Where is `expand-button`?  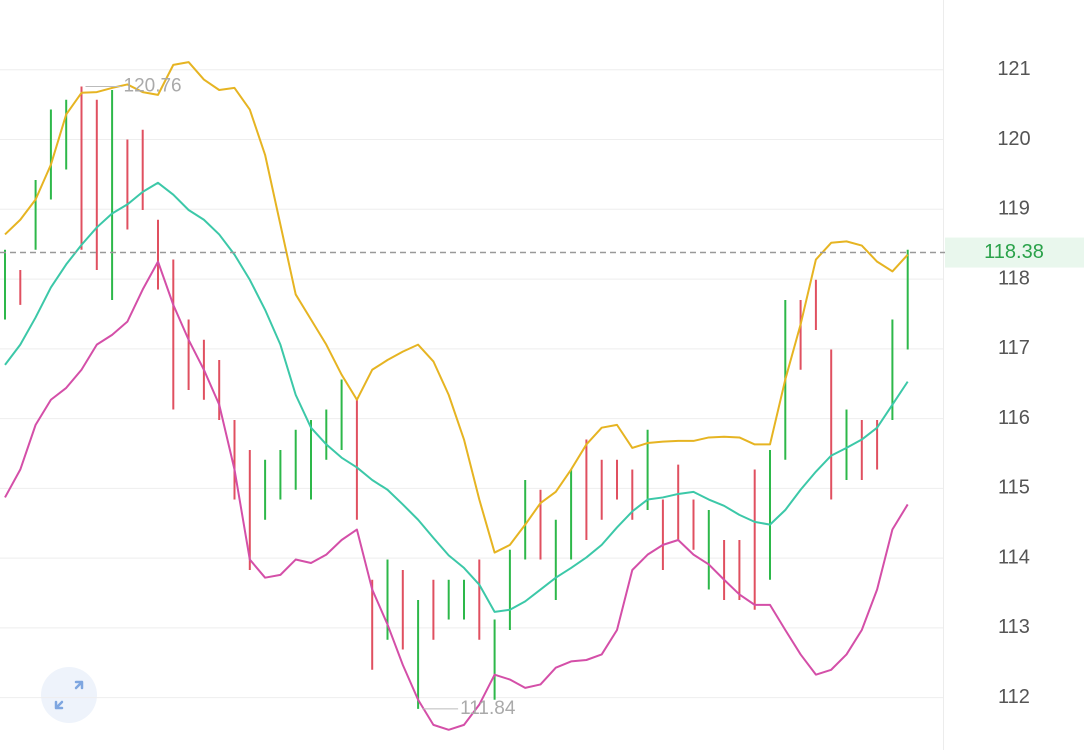
expand-button is located at coordinates (69, 695).